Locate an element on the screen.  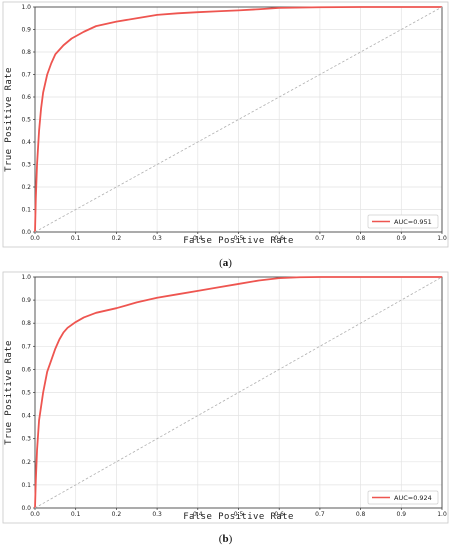
panel-caption: (b) is located at coordinates (226, 539).